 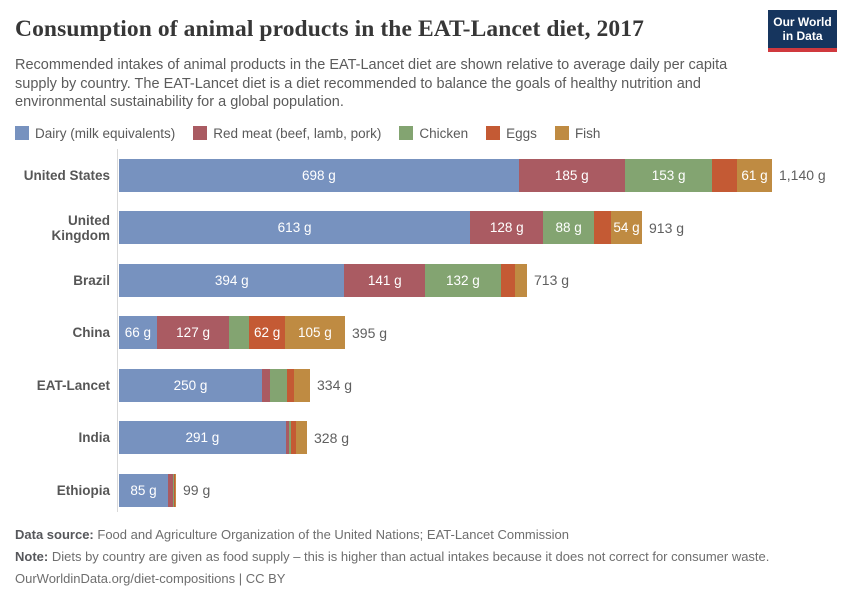 I want to click on bar-segment: 66 g, so click(x=138, y=333).